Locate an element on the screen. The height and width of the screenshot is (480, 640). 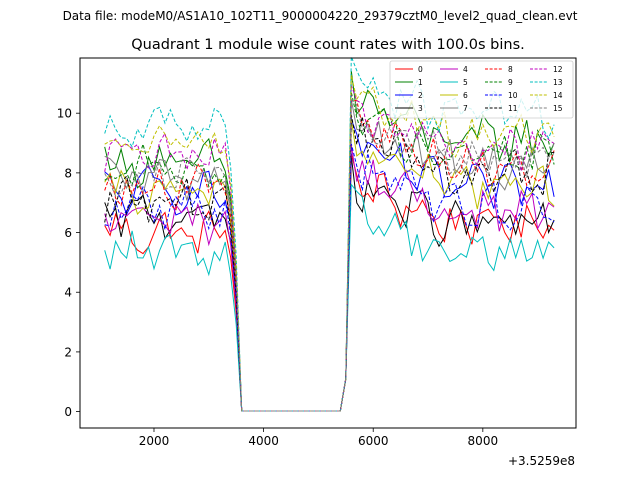
x-tick-label: 2000 is located at coordinates (154, 441).